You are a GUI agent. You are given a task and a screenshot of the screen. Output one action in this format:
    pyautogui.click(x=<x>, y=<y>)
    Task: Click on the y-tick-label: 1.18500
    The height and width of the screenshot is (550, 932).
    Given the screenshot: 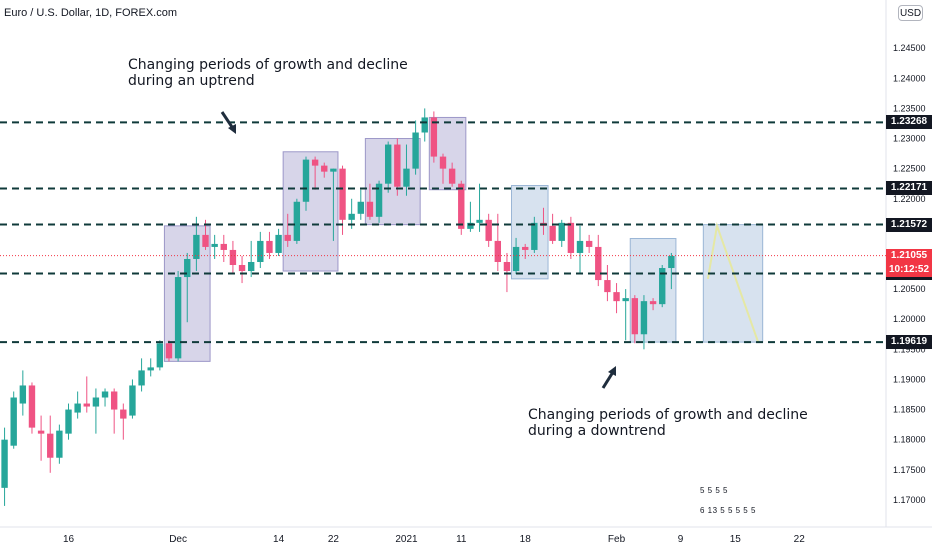 What is the action you would take?
    pyautogui.click(x=909, y=410)
    